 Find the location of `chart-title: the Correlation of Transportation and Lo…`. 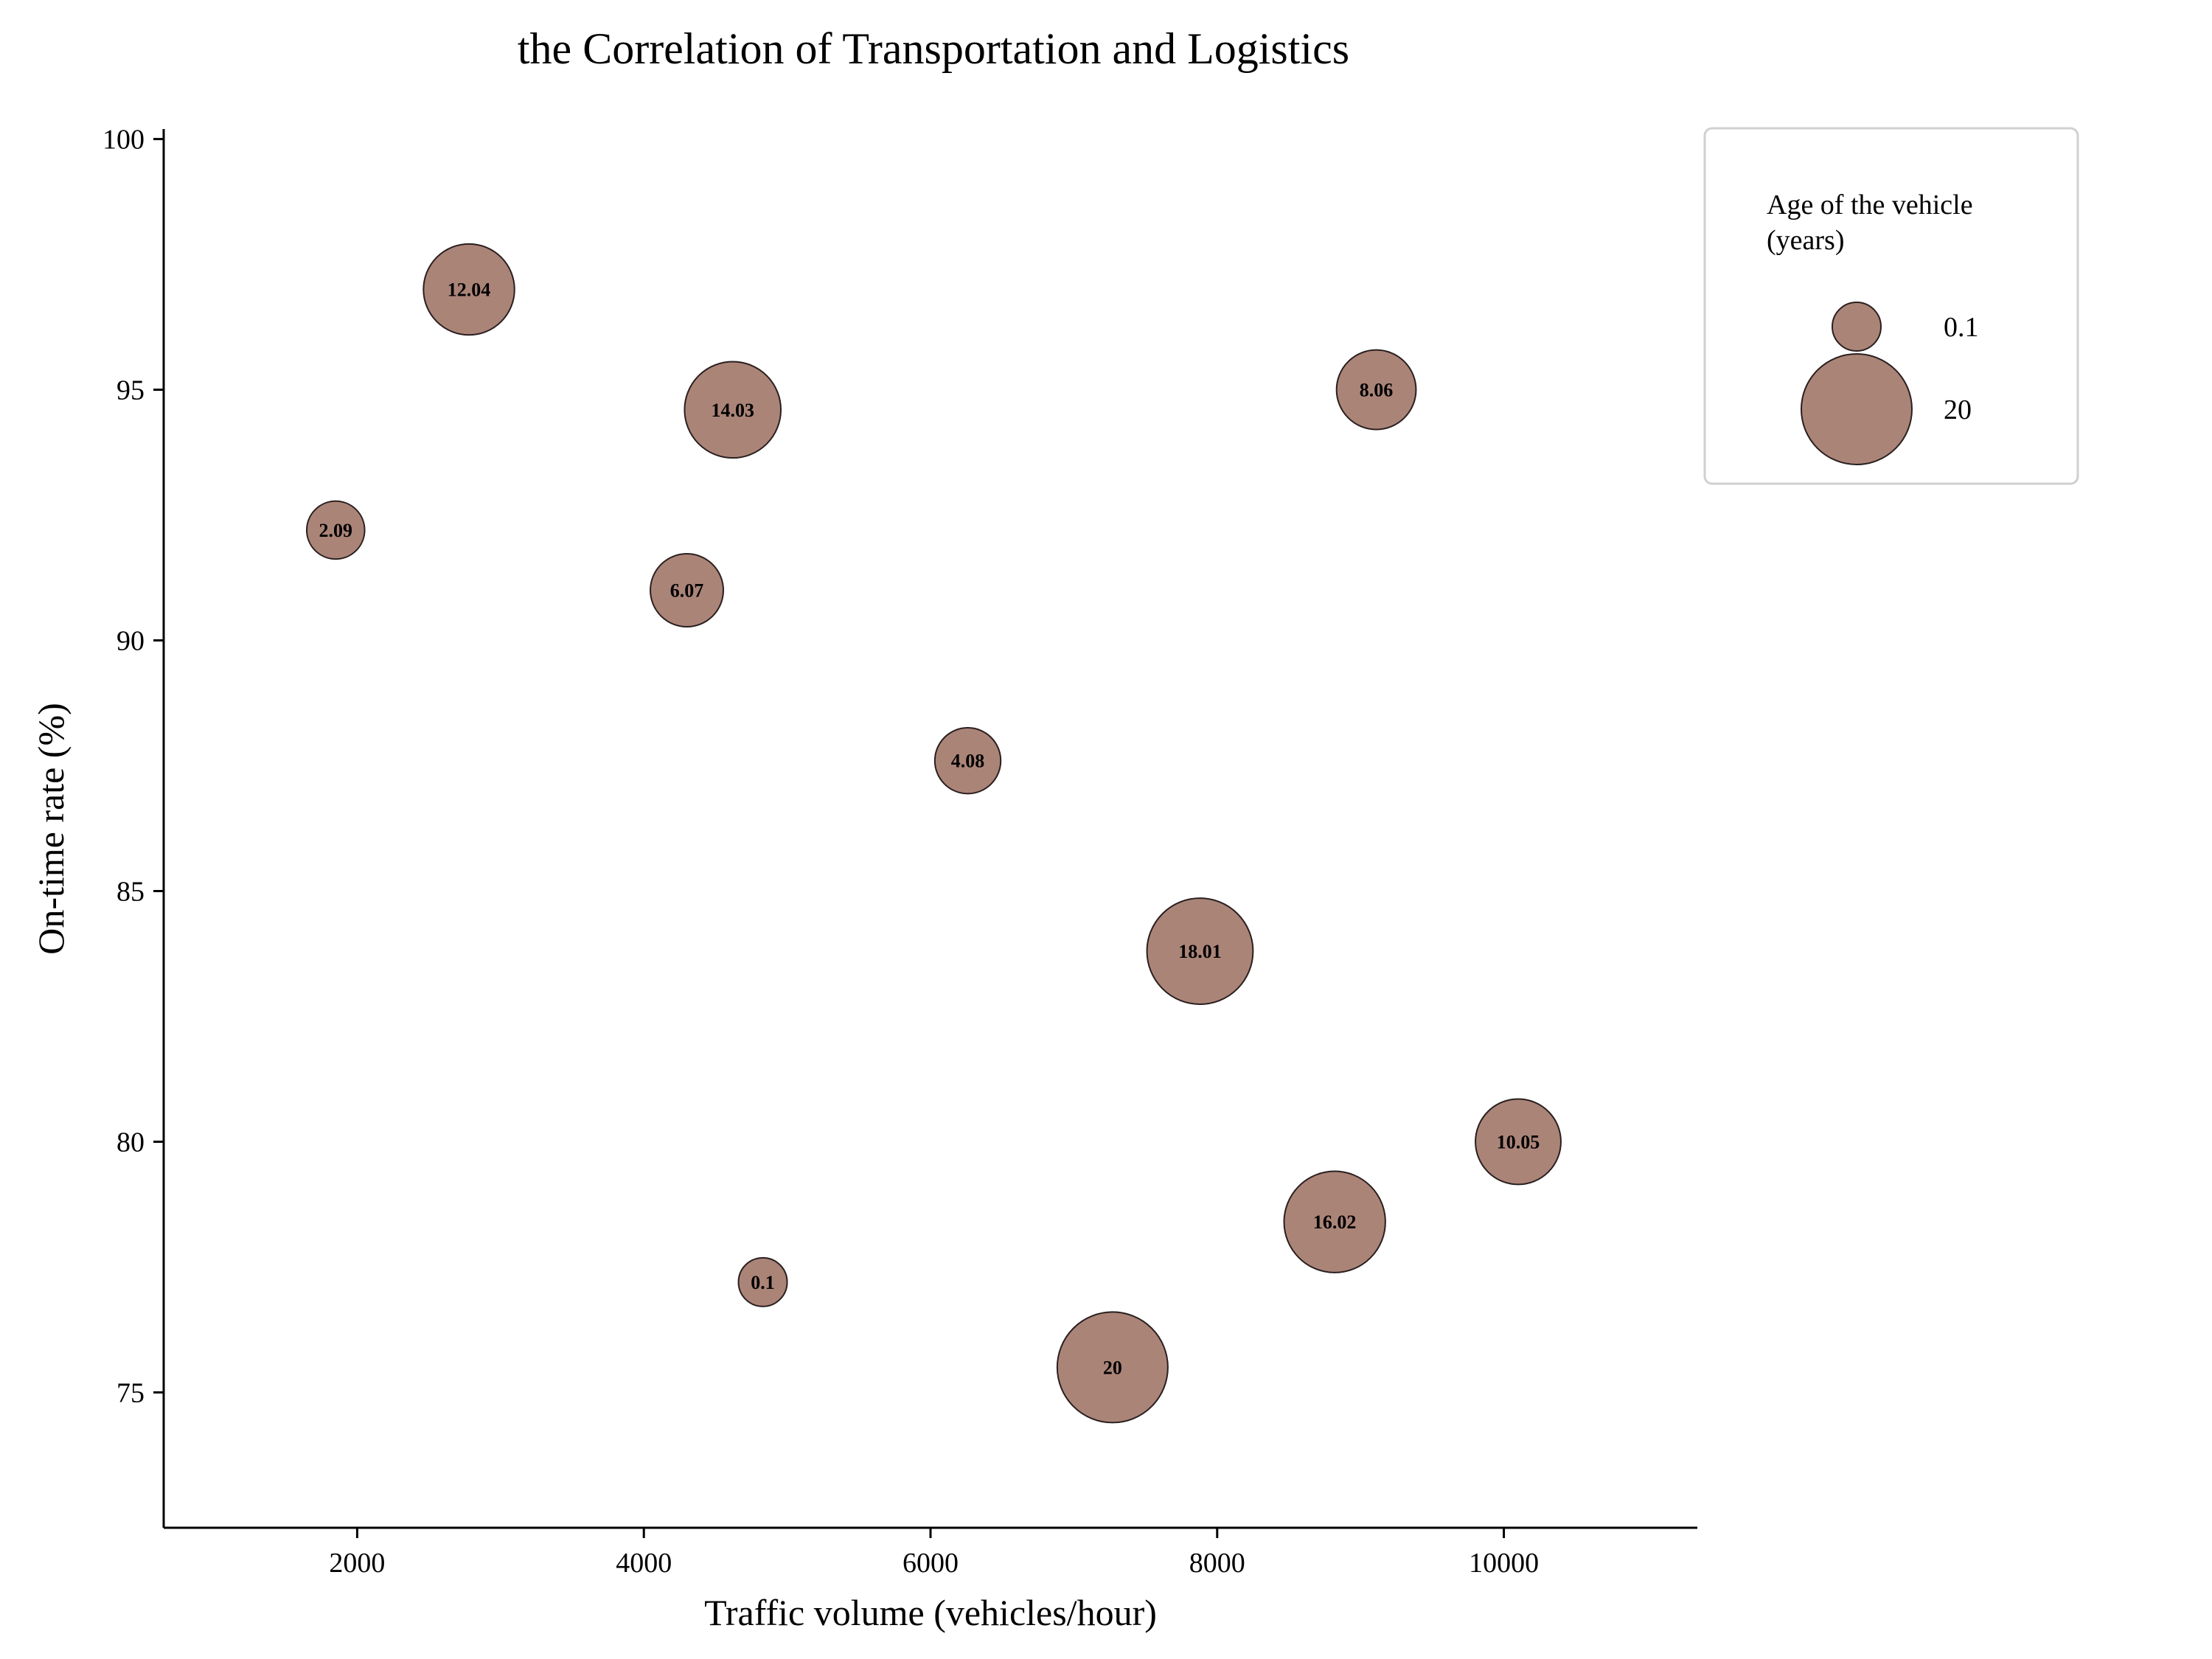

chart-title: the Correlation of Transportation and Lo… is located at coordinates (933, 48).